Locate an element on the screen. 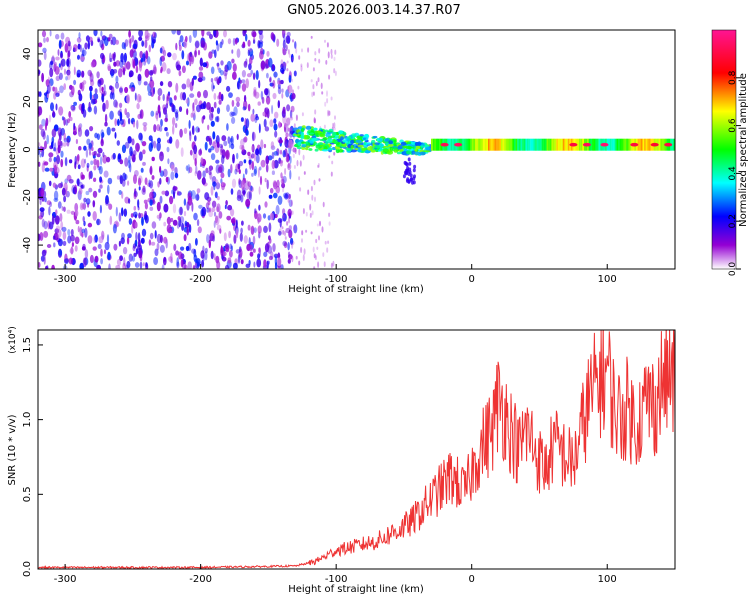  snr-y-axis: 0.0 0.5 1.0 1.5 is located at coordinates (32, 457).